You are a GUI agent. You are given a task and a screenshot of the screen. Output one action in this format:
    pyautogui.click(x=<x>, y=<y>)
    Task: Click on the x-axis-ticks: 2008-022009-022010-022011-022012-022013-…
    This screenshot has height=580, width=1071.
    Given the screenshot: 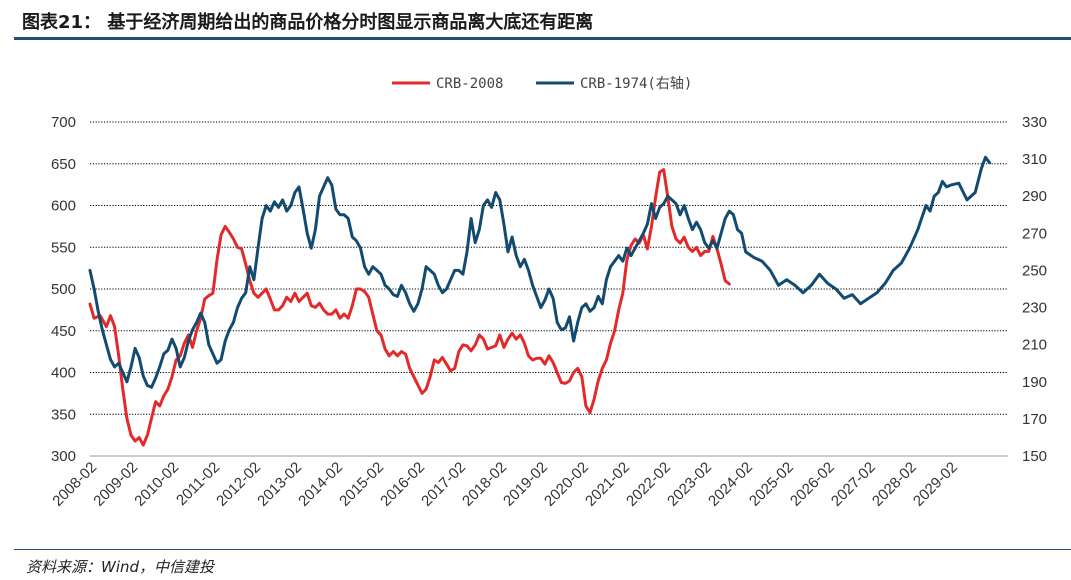 What is the action you would take?
    pyautogui.click(x=505, y=484)
    